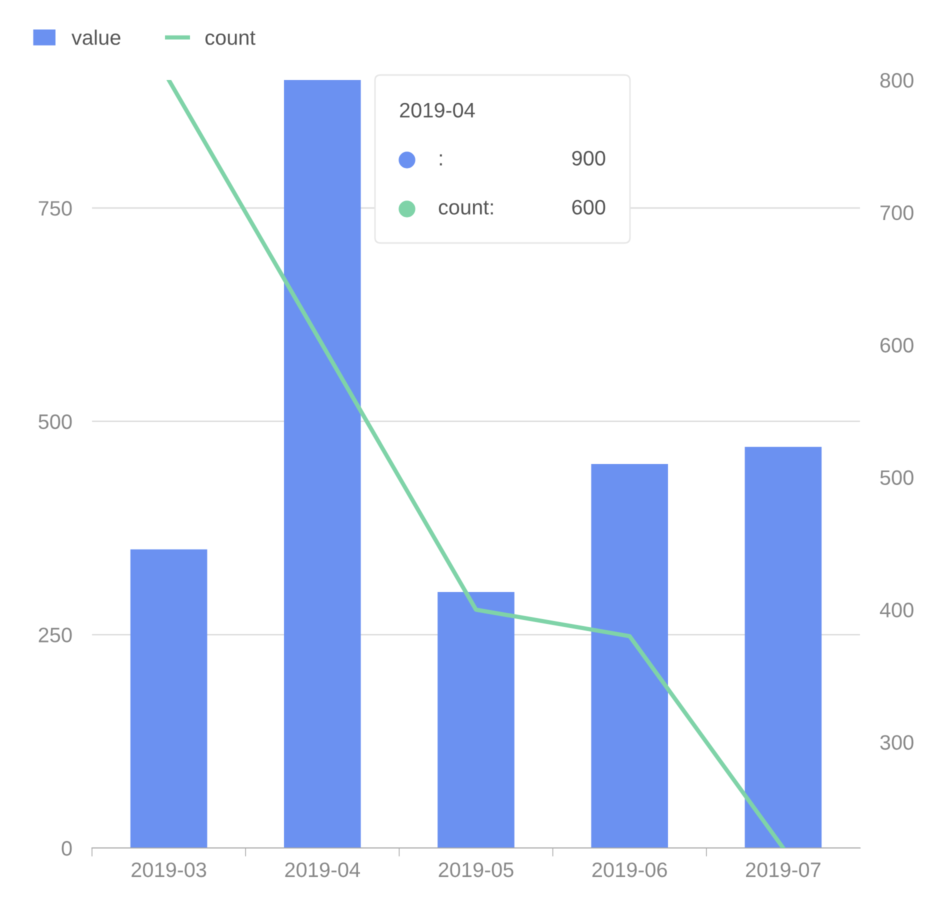  I want to click on y2-tick-label: 500, so click(897, 477).